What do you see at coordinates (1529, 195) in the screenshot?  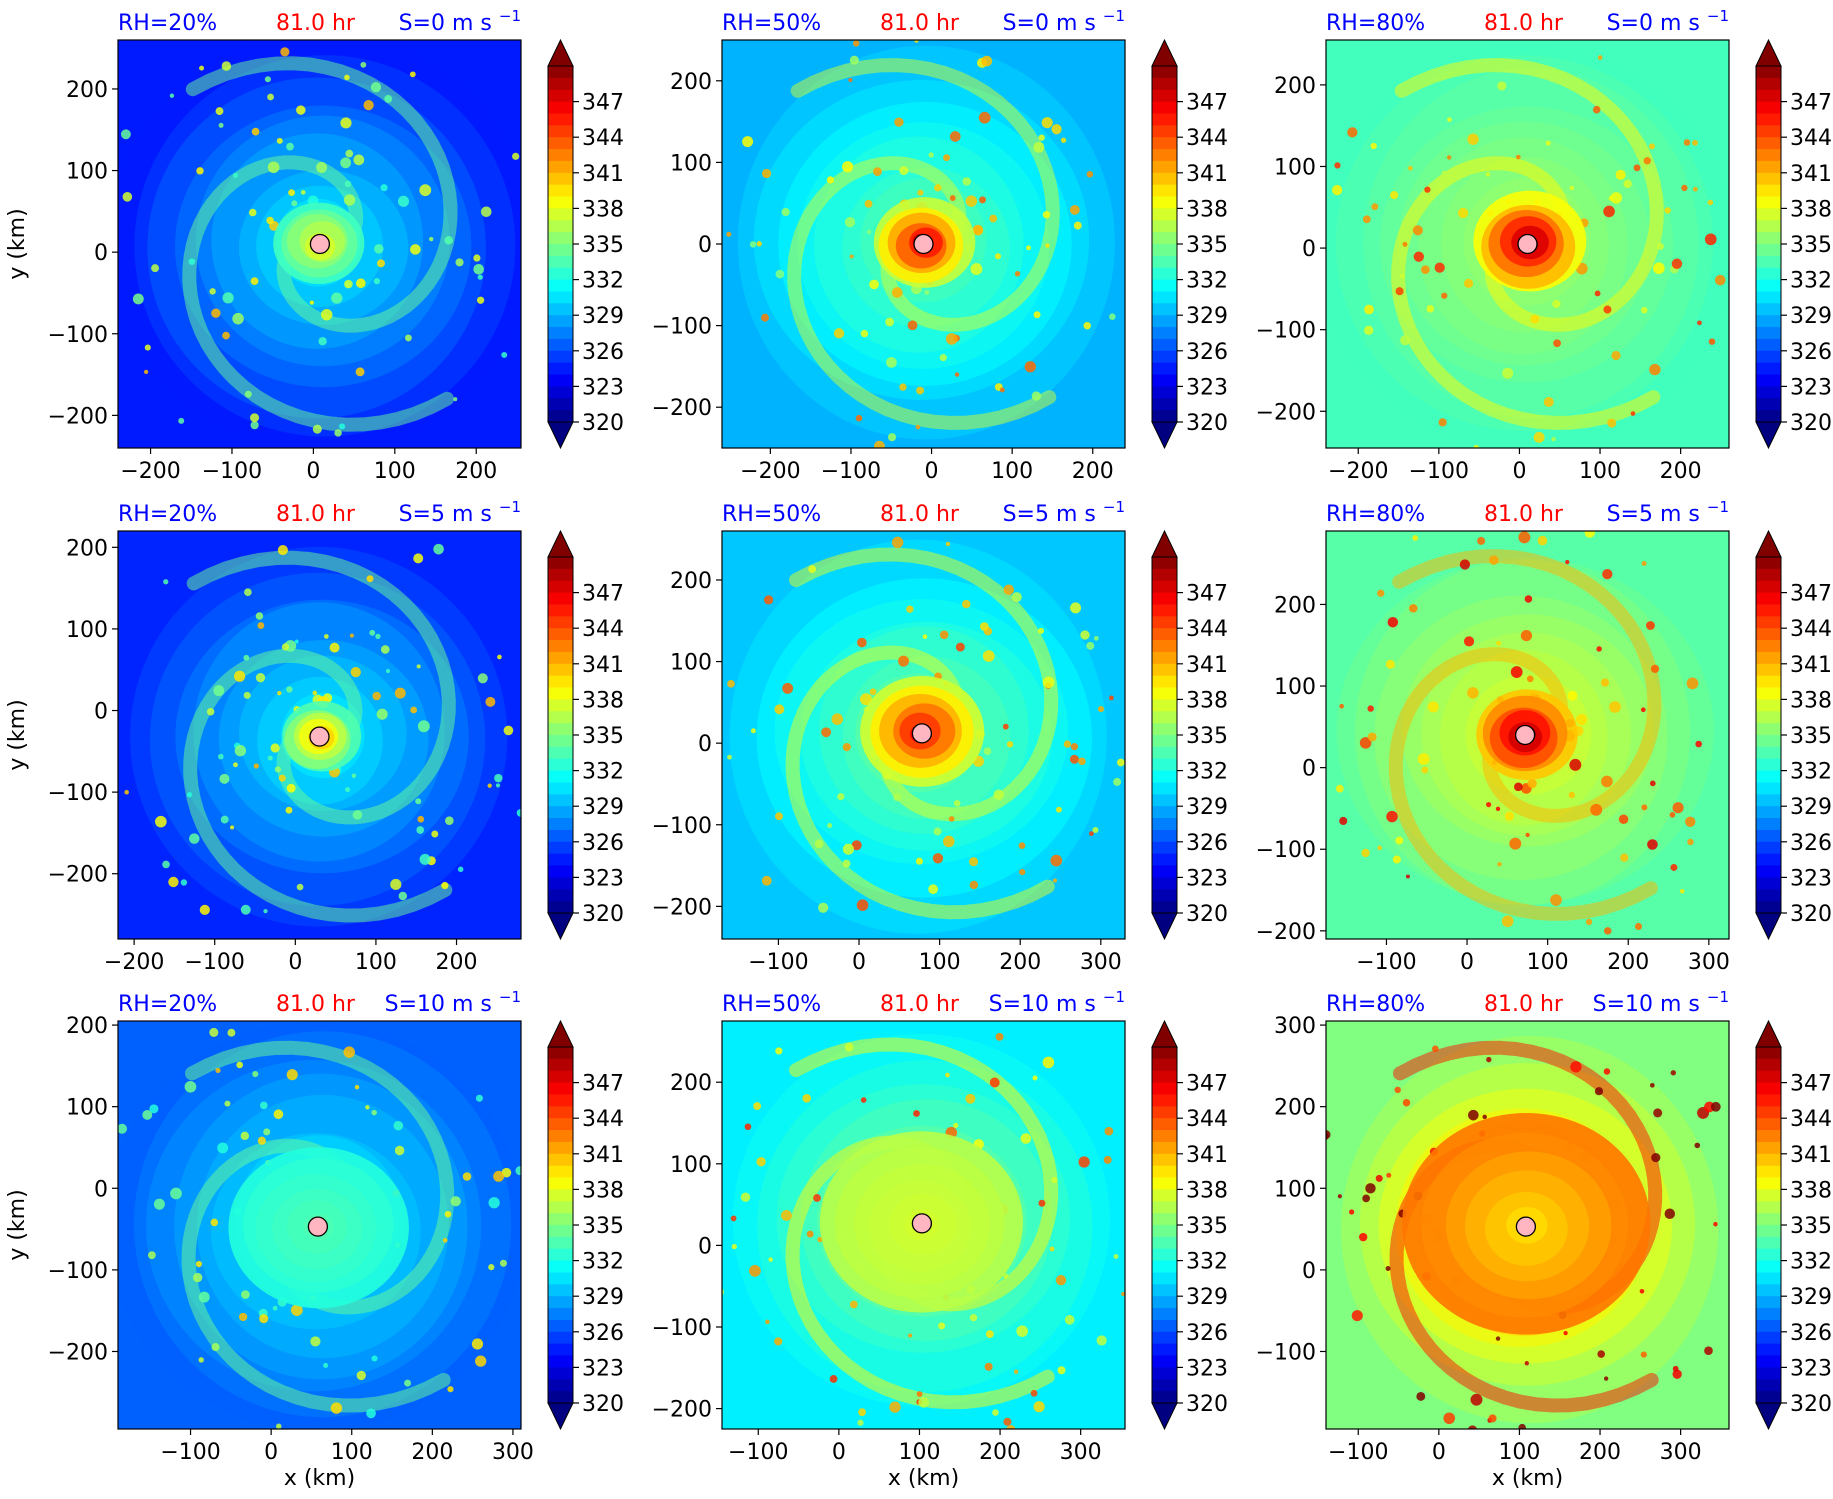 I see `rainband-arm` at bounding box center [1529, 195].